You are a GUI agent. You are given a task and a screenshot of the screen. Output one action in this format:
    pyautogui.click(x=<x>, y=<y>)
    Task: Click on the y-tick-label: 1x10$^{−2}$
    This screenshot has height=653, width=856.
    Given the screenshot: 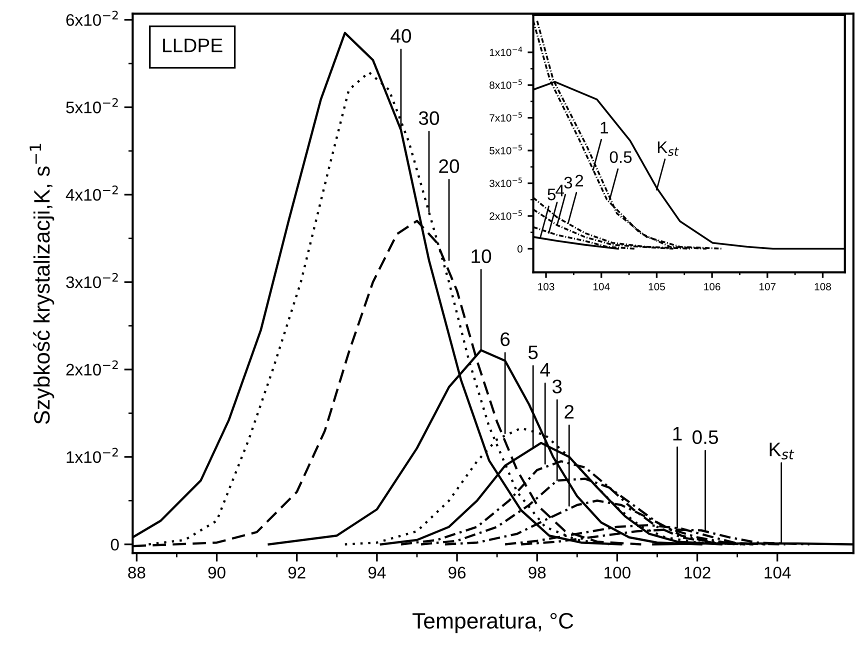 What is the action you would take?
    pyautogui.click(x=92, y=456)
    